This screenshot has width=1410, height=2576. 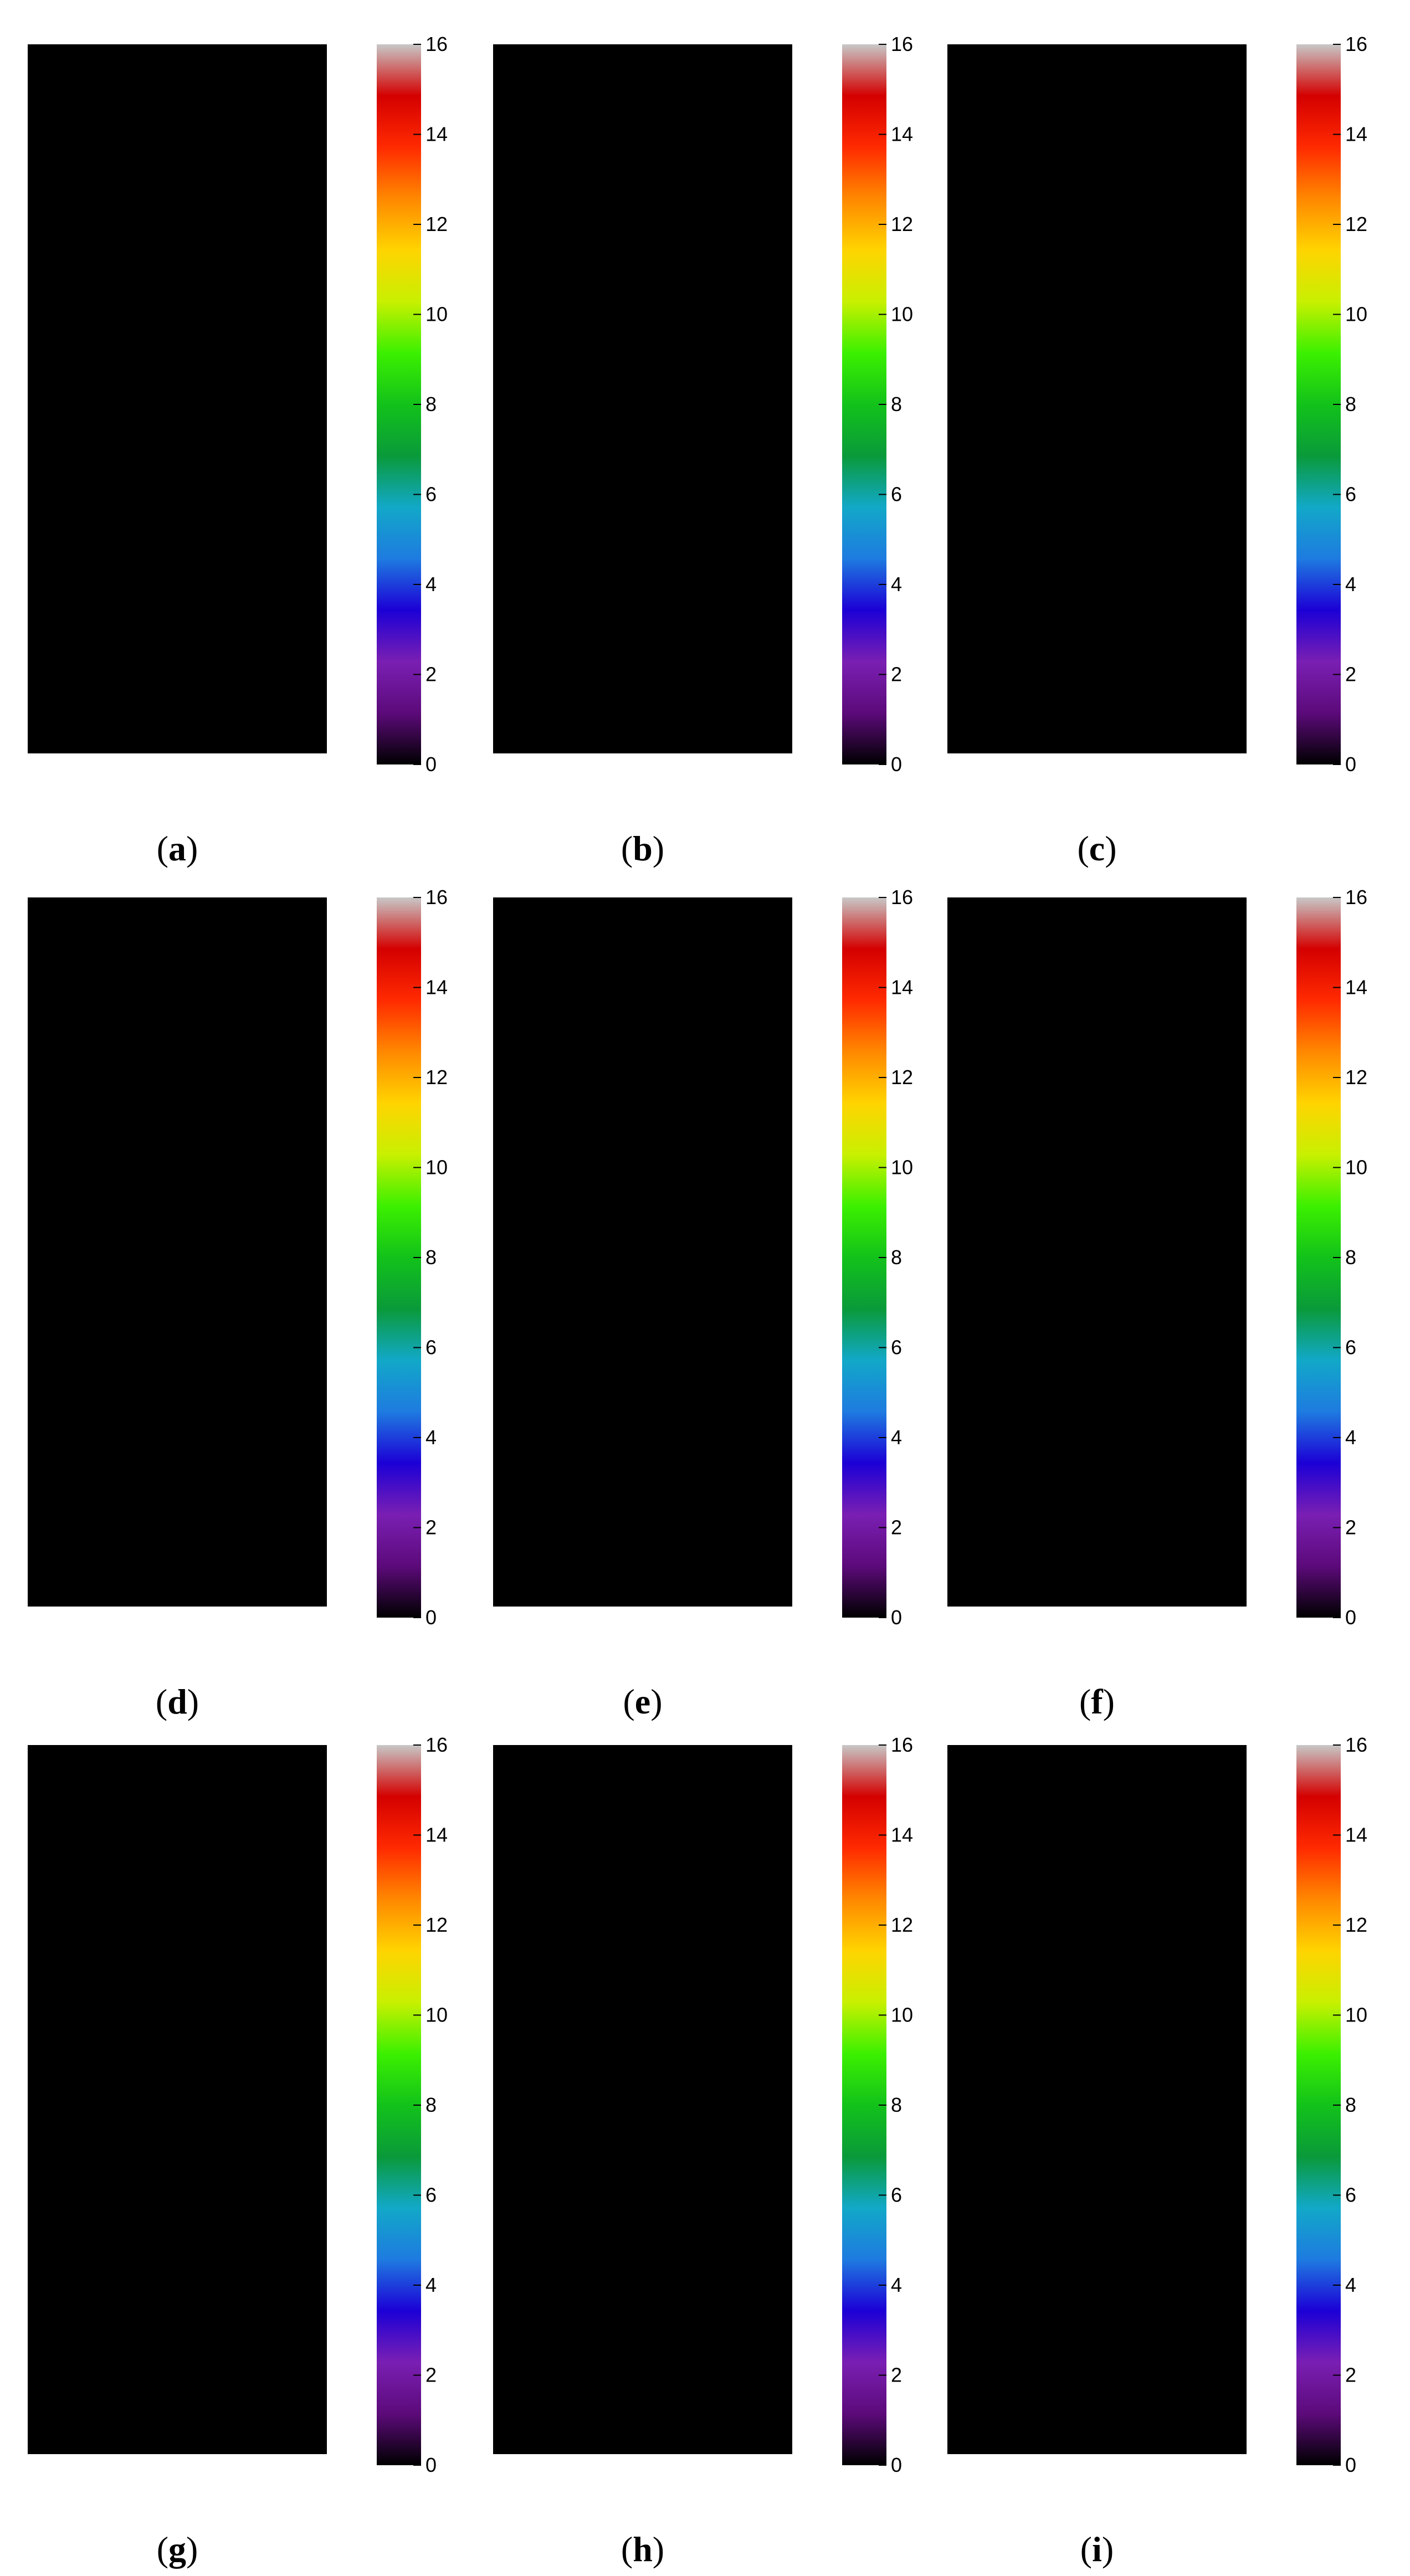 I want to click on panel-label: f, so click(x=1097, y=1701).